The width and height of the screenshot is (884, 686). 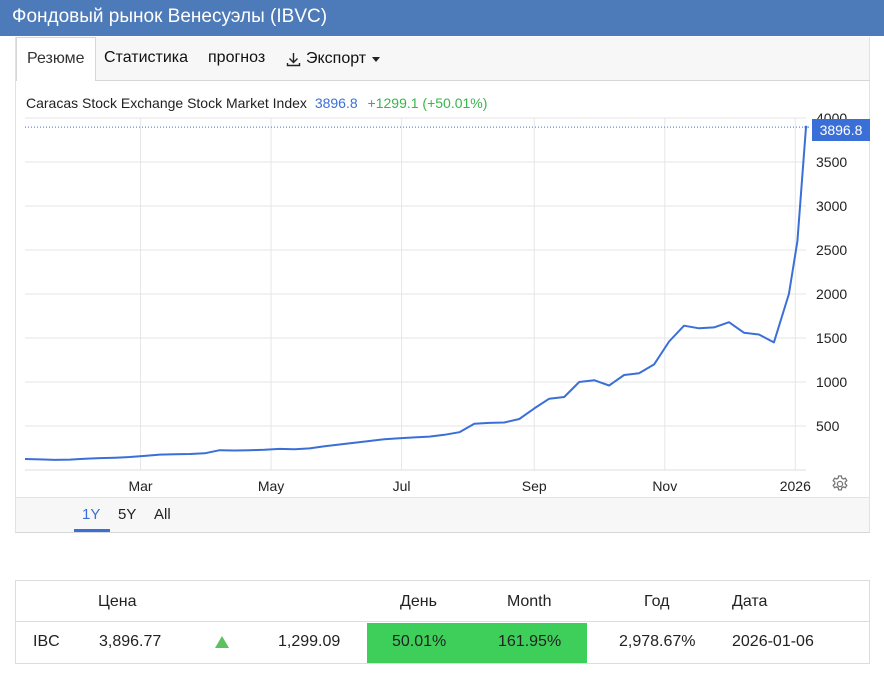 What do you see at coordinates (162, 514) in the screenshot?
I see `range-all: All` at bounding box center [162, 514].